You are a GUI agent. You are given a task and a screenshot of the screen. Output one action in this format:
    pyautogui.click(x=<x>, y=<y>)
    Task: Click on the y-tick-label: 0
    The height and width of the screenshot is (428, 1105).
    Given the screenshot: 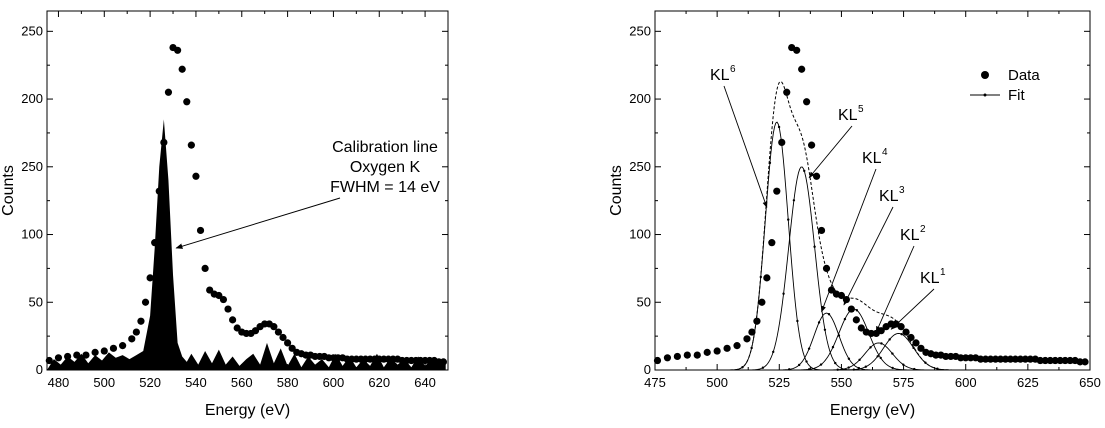 What is the action you would take?
    pyautogui.click(x=647, y=369)
    